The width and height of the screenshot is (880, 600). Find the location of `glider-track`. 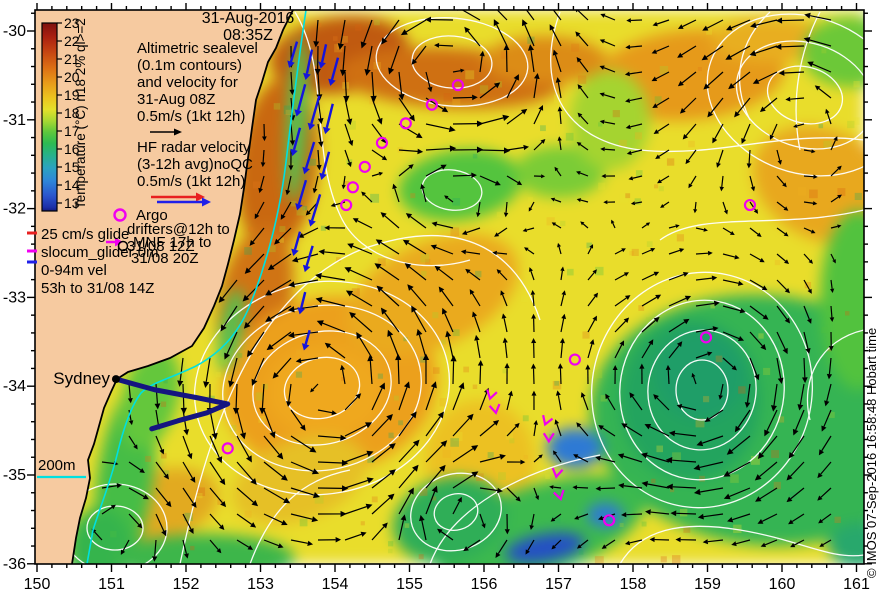

glider-track is located at coordinates (171, 403).